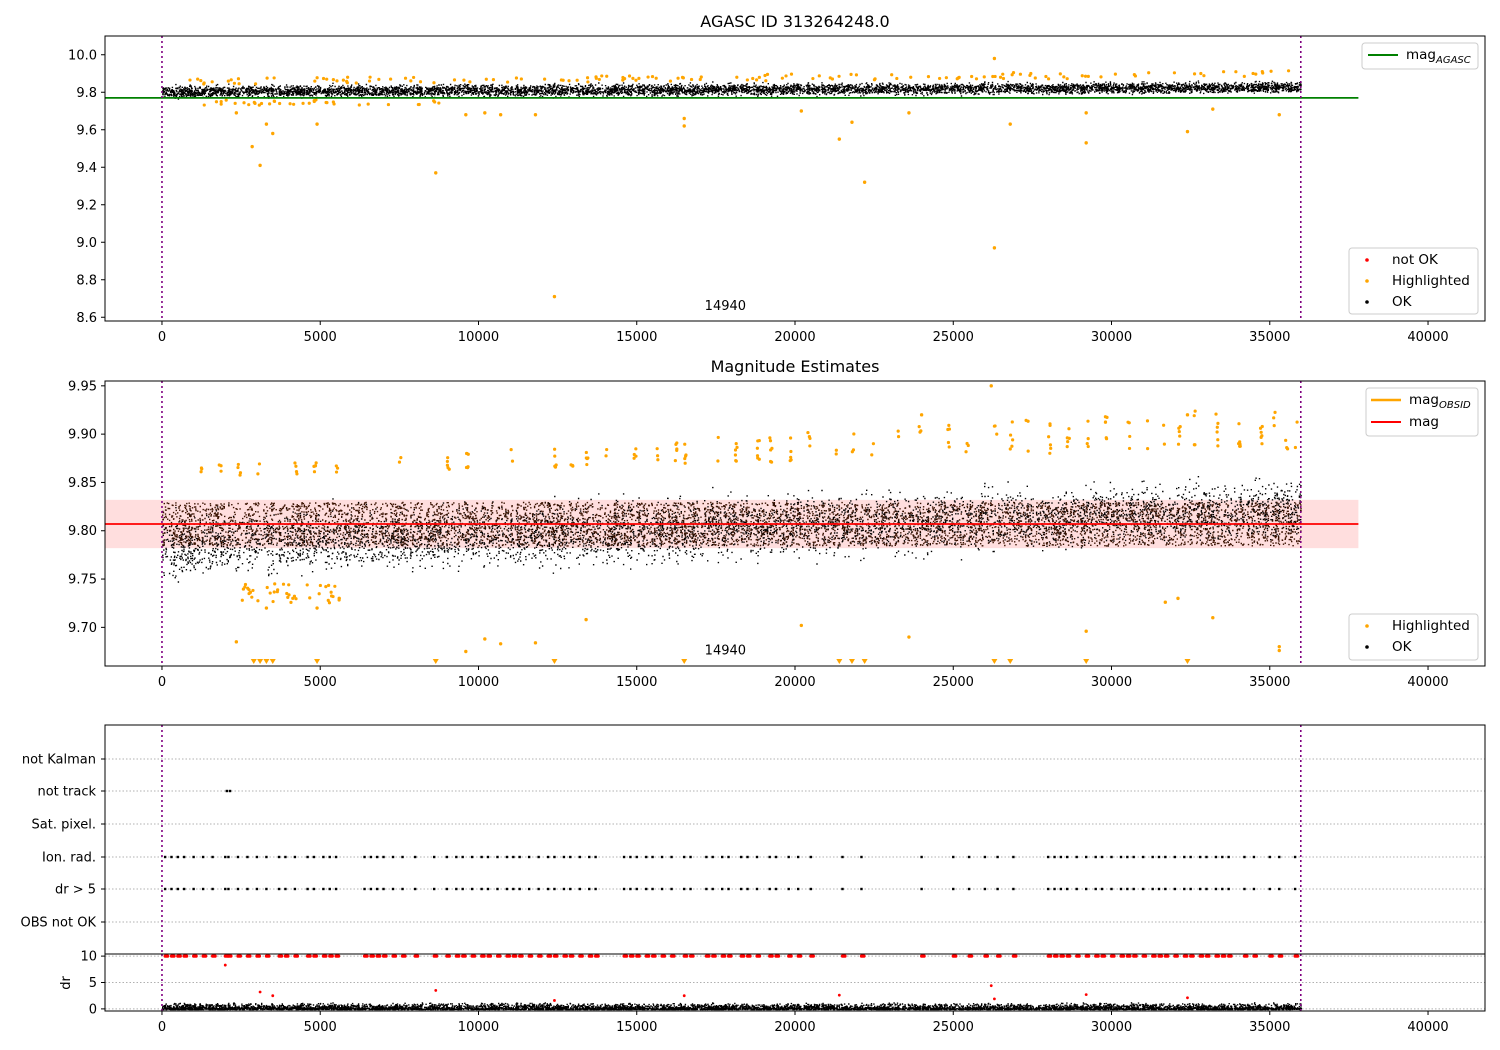 The width and height of the screenshot is (1500, 1050). Describe the element at coordinates (435, 661) in the screenshot. I see `estimates-clipped-marker` at that location.